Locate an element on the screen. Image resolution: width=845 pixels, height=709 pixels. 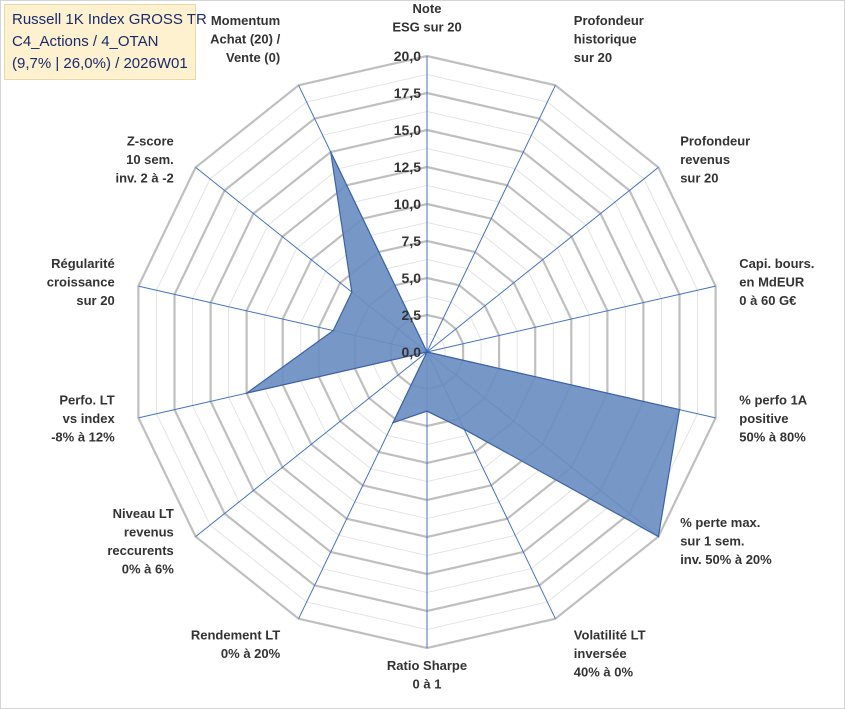
tick-label: 17,5 is located at coordinates (407, 93).